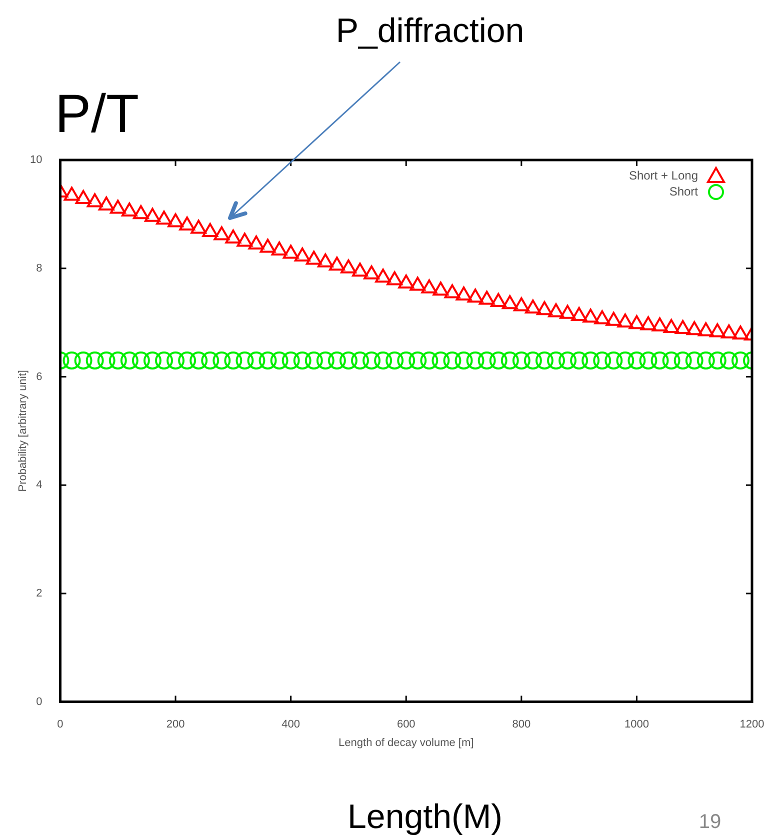  What do you see at coordinates (636, 724) in the screenshot?
I see `x-tick-label: 1000` at bounding box center [636, 724].